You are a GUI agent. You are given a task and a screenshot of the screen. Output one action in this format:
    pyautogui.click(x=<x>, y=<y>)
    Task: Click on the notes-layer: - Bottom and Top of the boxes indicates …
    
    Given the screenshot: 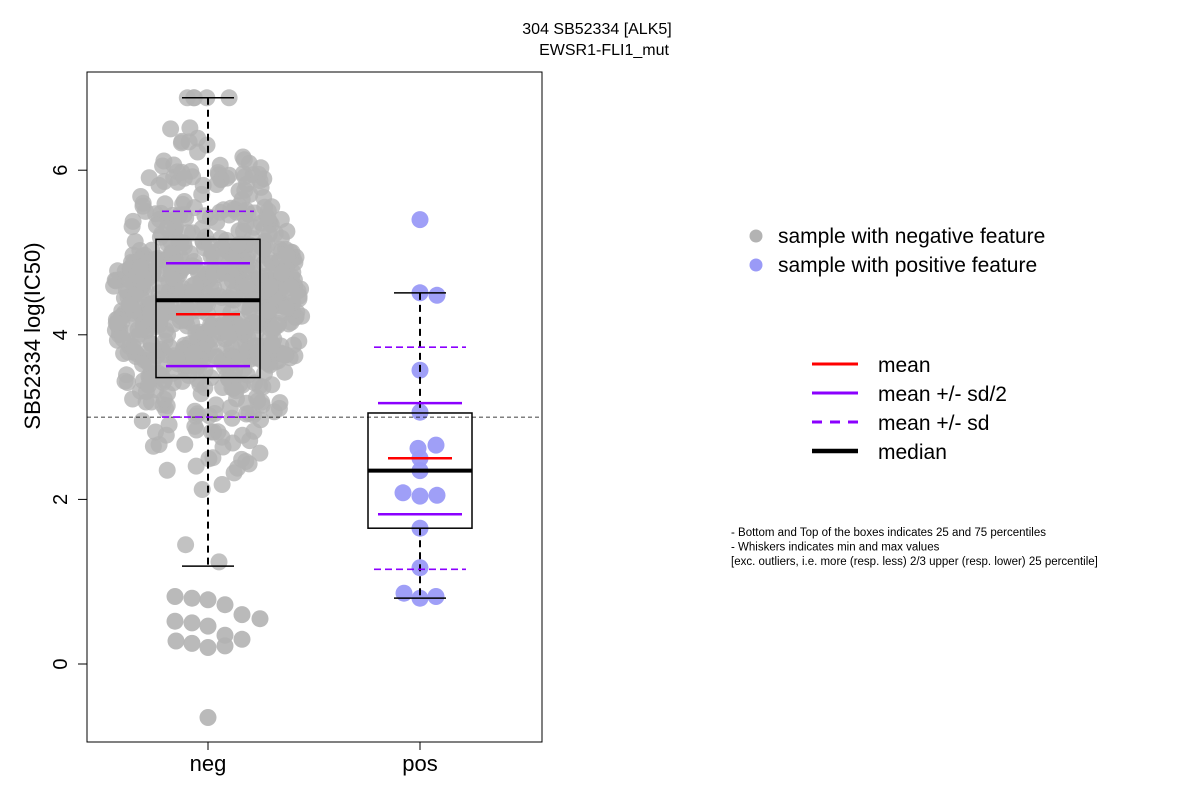 What is the action you would take?
    pyautogui.click(x=914, y=547)
    